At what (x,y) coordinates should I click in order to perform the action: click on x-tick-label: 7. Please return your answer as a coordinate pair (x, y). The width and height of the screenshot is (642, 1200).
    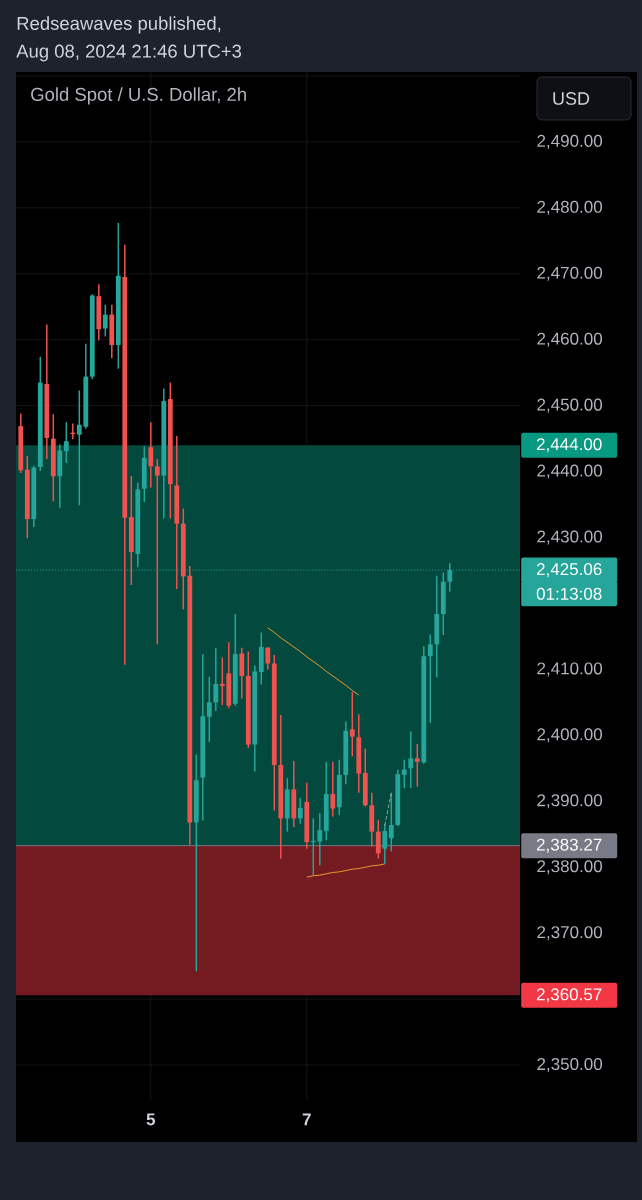
    Looking at the image, I should click on (306, 1119).